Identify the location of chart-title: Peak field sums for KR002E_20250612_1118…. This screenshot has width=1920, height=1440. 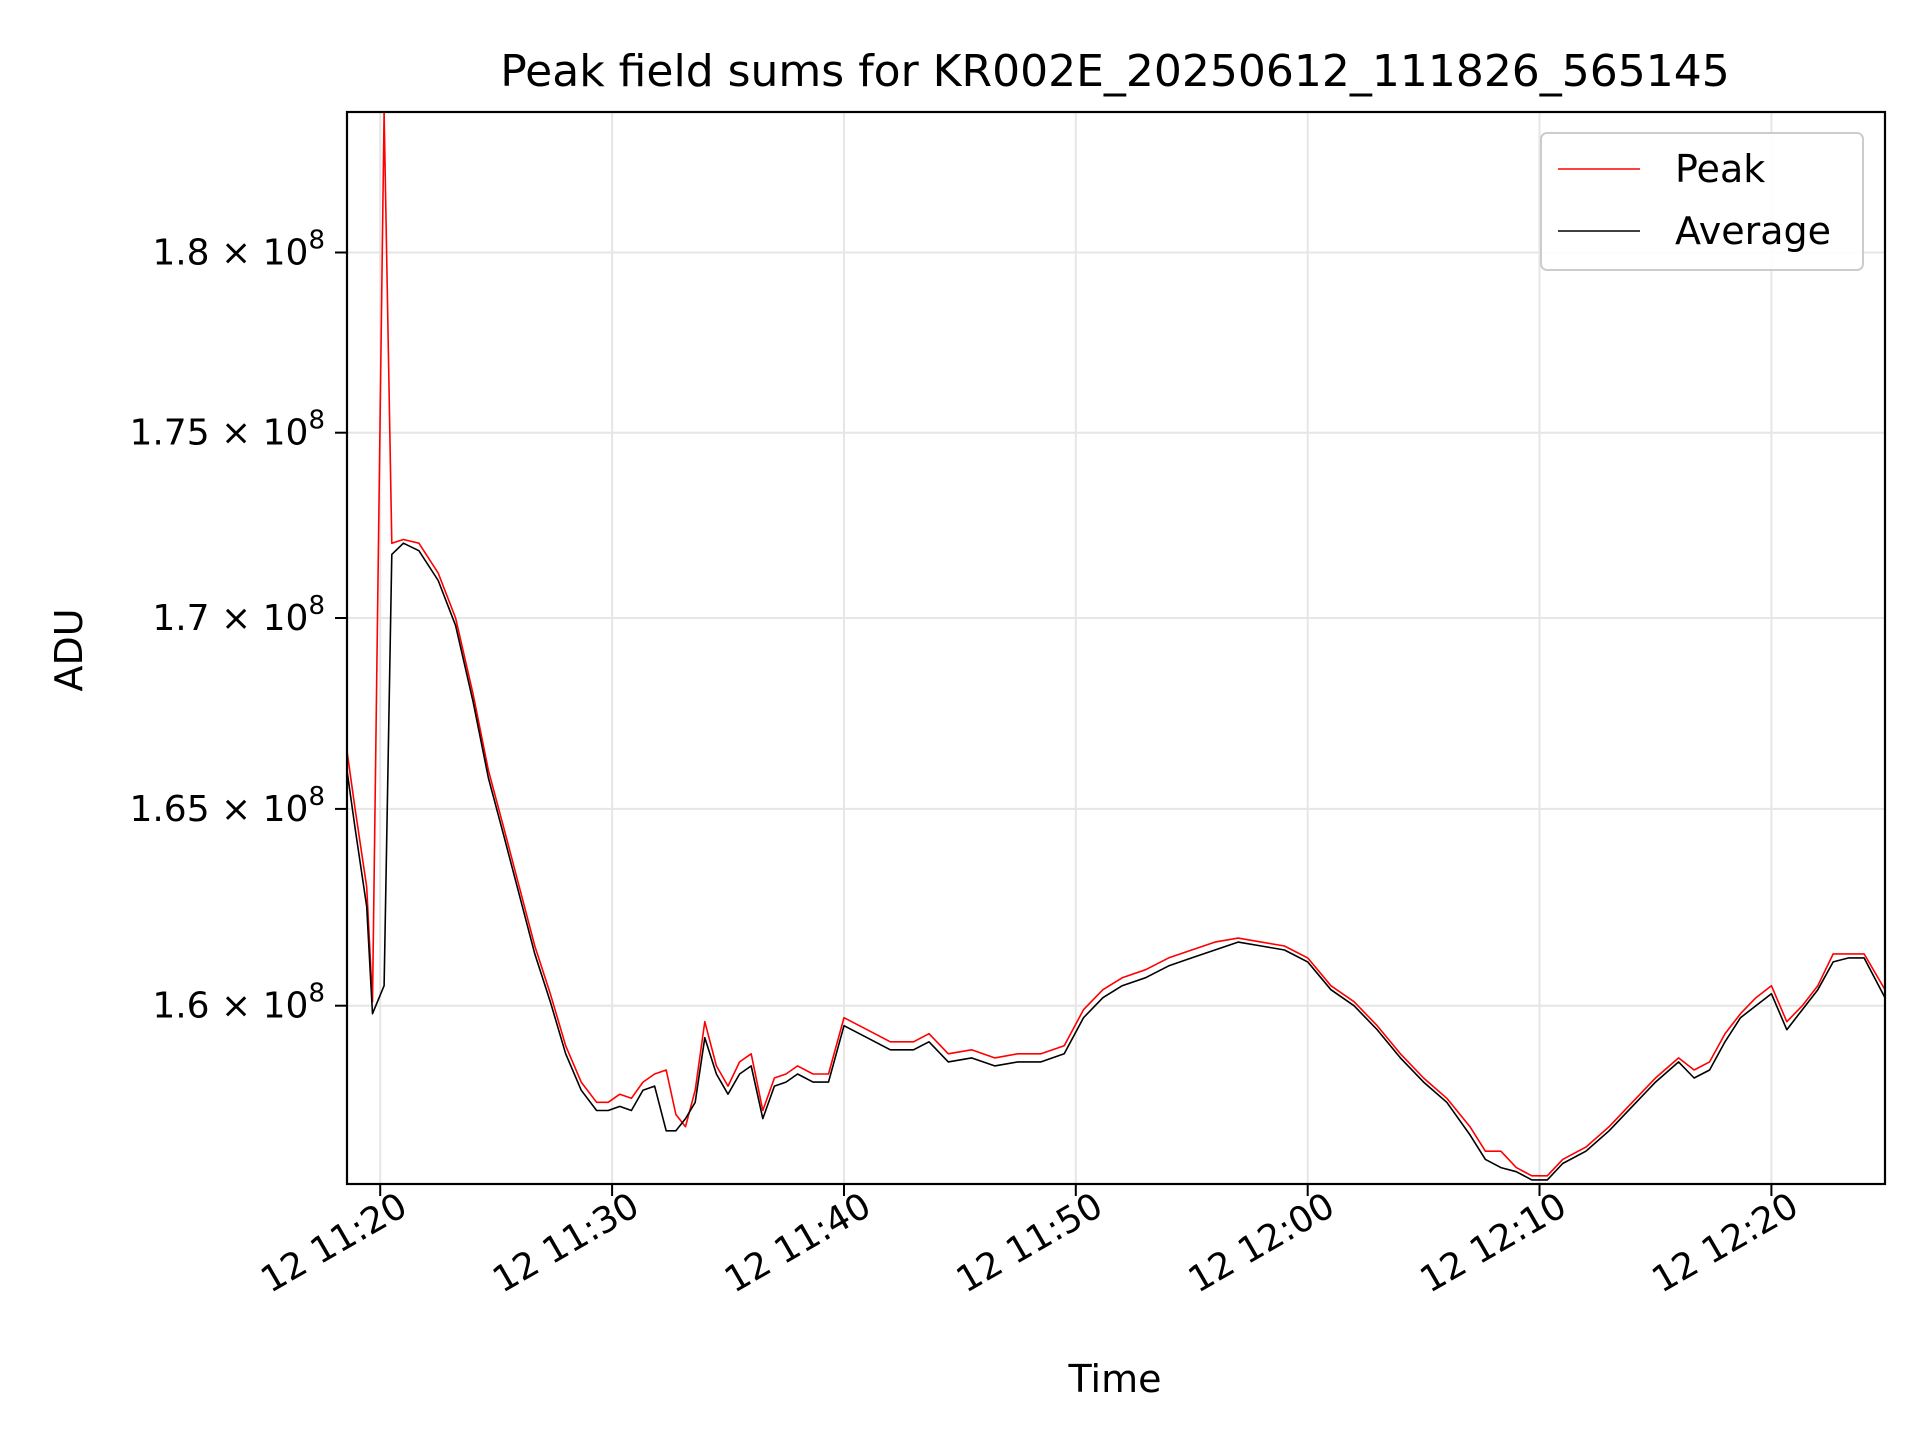
(1115, 71).